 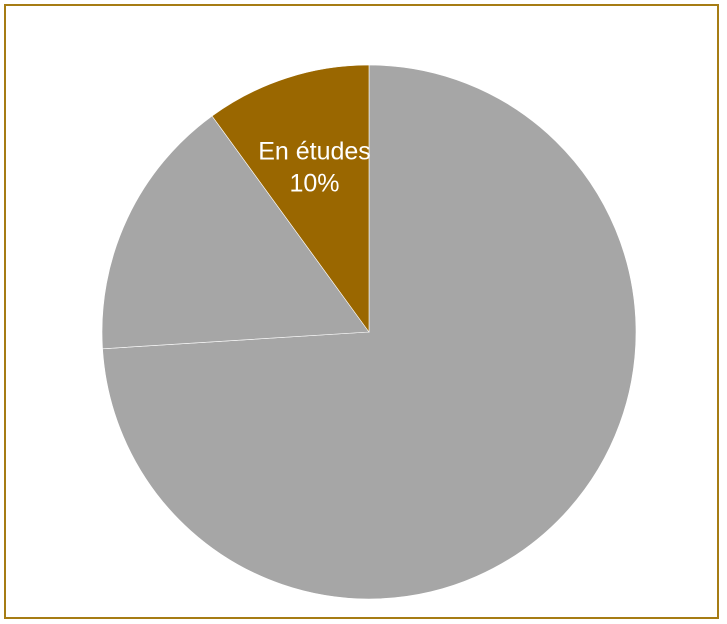 What do you see at coordinates (314, 151) in the screenshot?
I see `slice-label-2: En études` at bounding box center [314, 151].